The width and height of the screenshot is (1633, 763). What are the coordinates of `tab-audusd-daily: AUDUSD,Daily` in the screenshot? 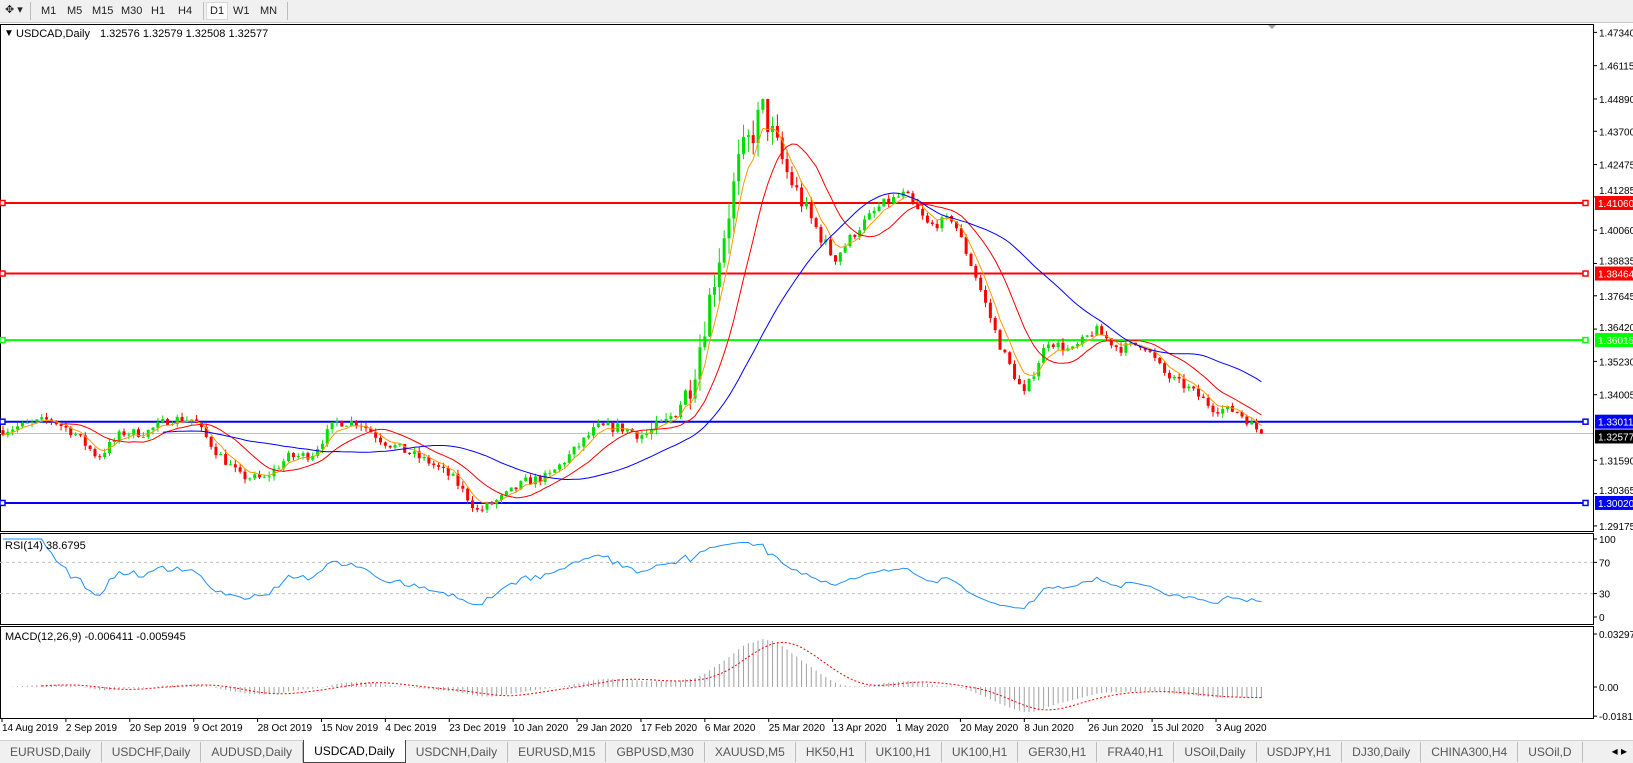 It's located at (252, 752).